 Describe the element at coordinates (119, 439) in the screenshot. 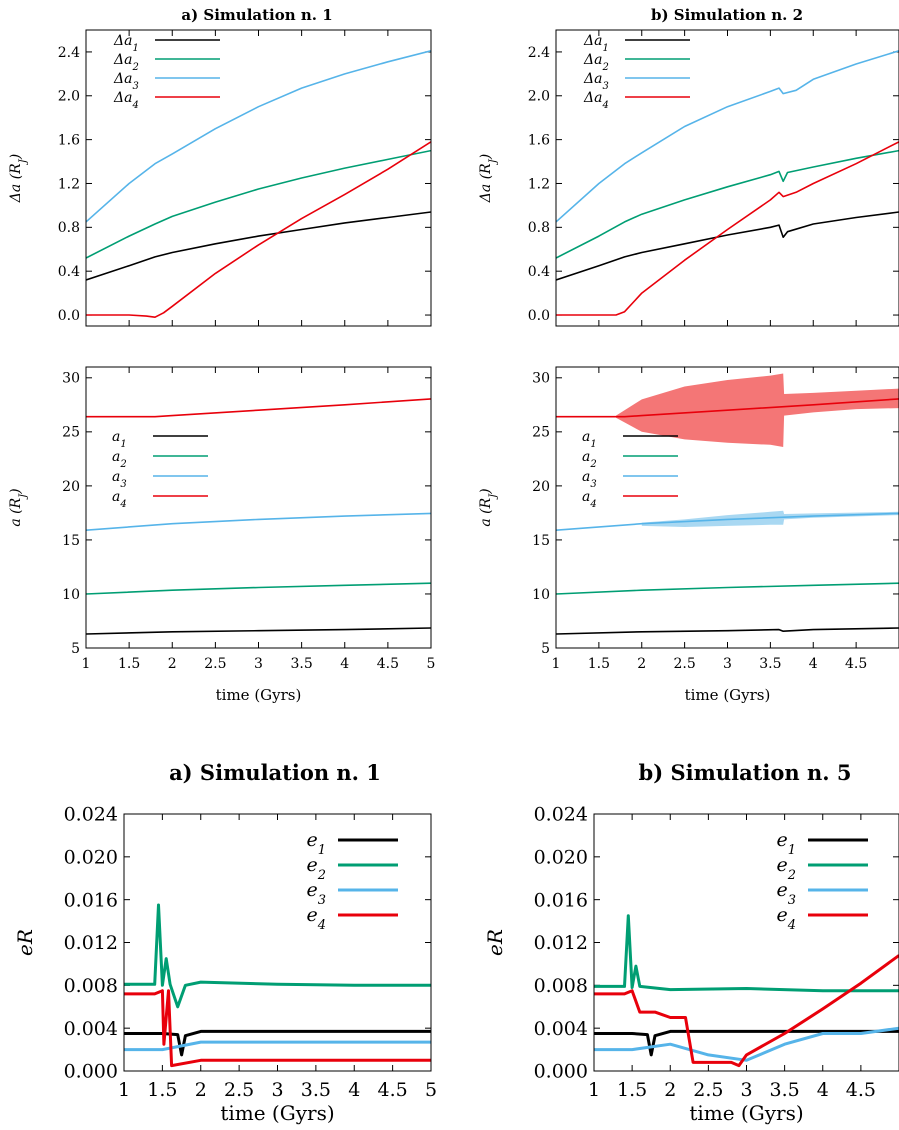

I see `legend-label: a1` at that location.